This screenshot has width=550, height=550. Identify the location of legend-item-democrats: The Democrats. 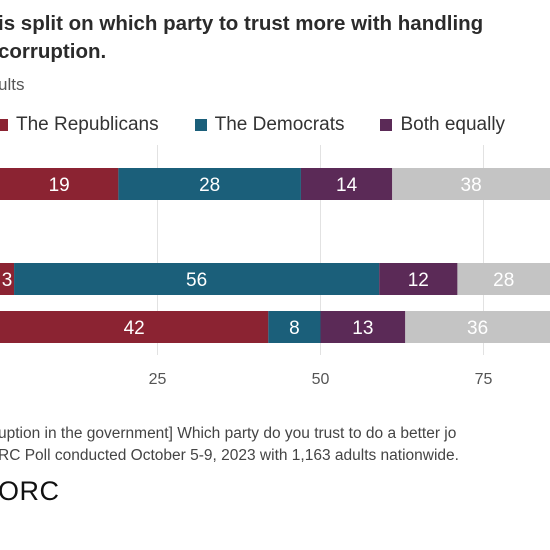
(269, 125).